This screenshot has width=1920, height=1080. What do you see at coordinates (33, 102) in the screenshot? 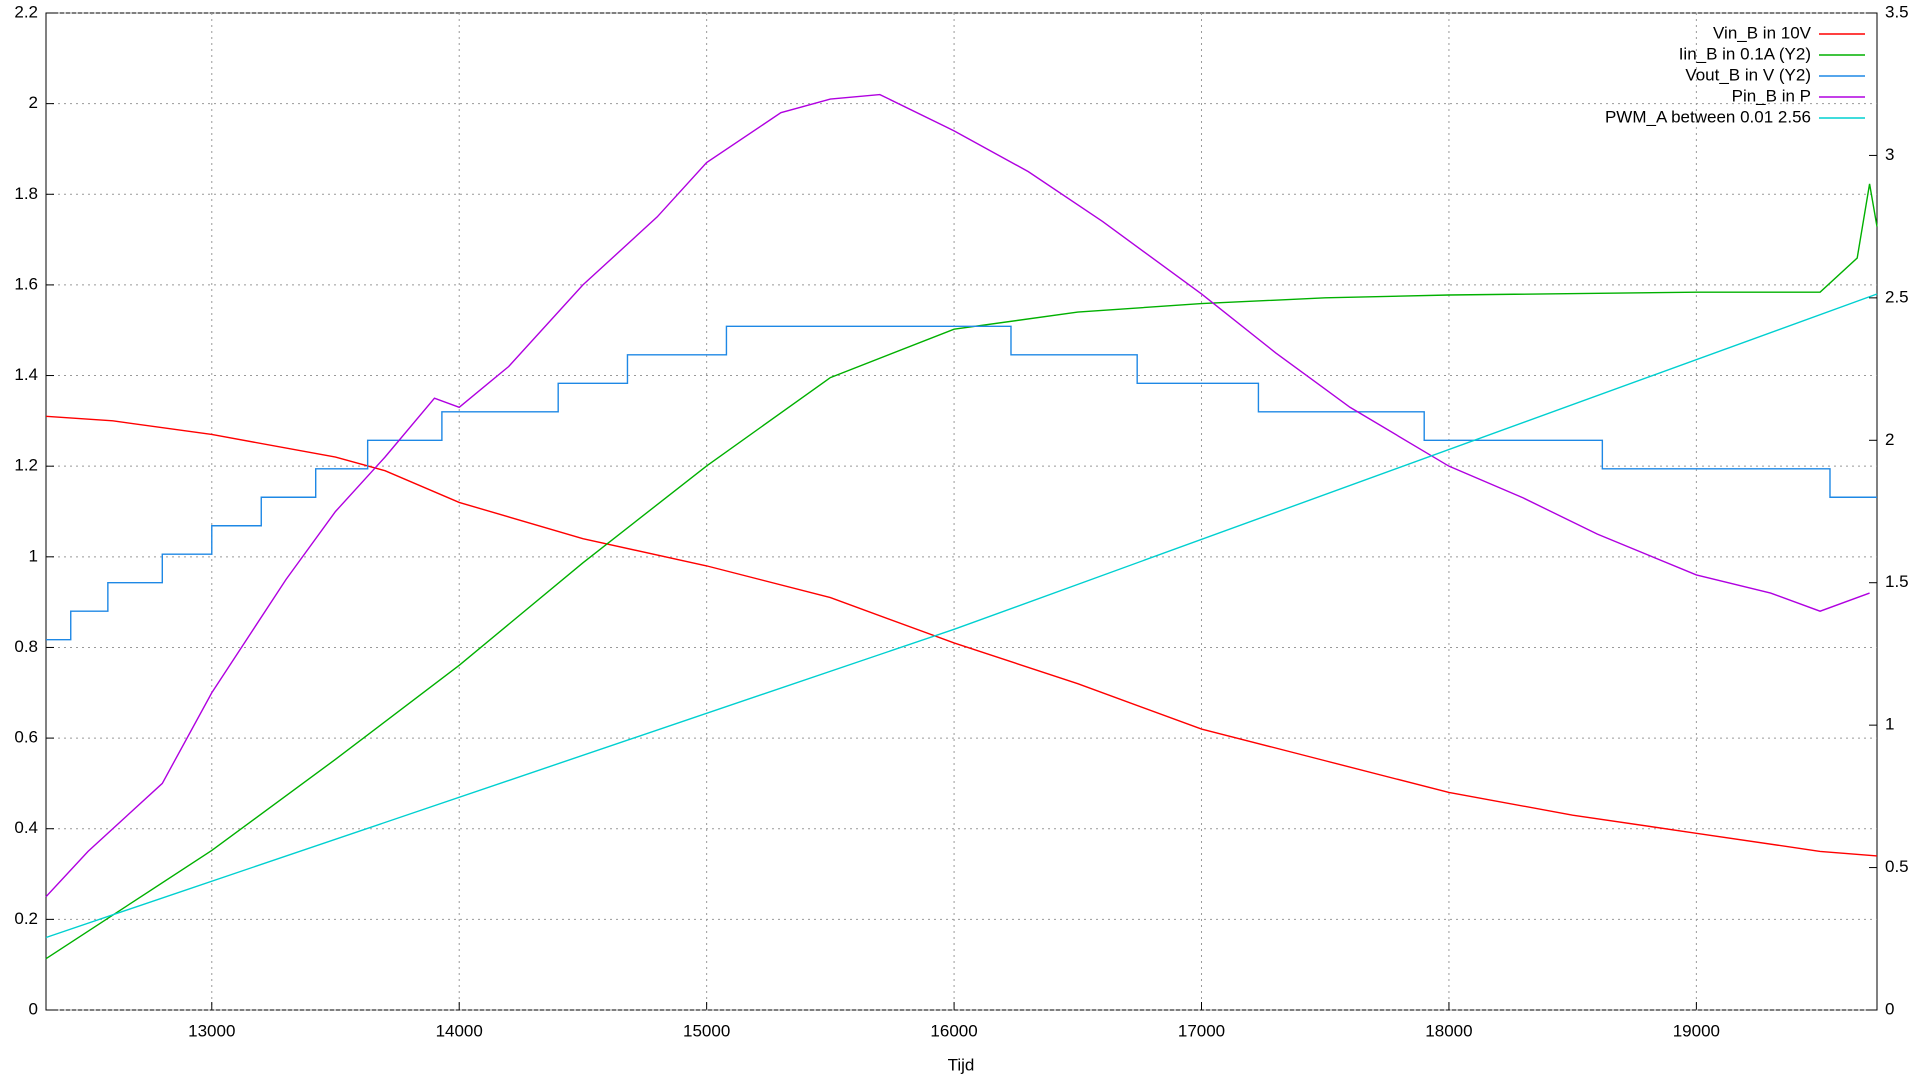
I see `y-tick-label: 2` at bounding box center [33, 102].